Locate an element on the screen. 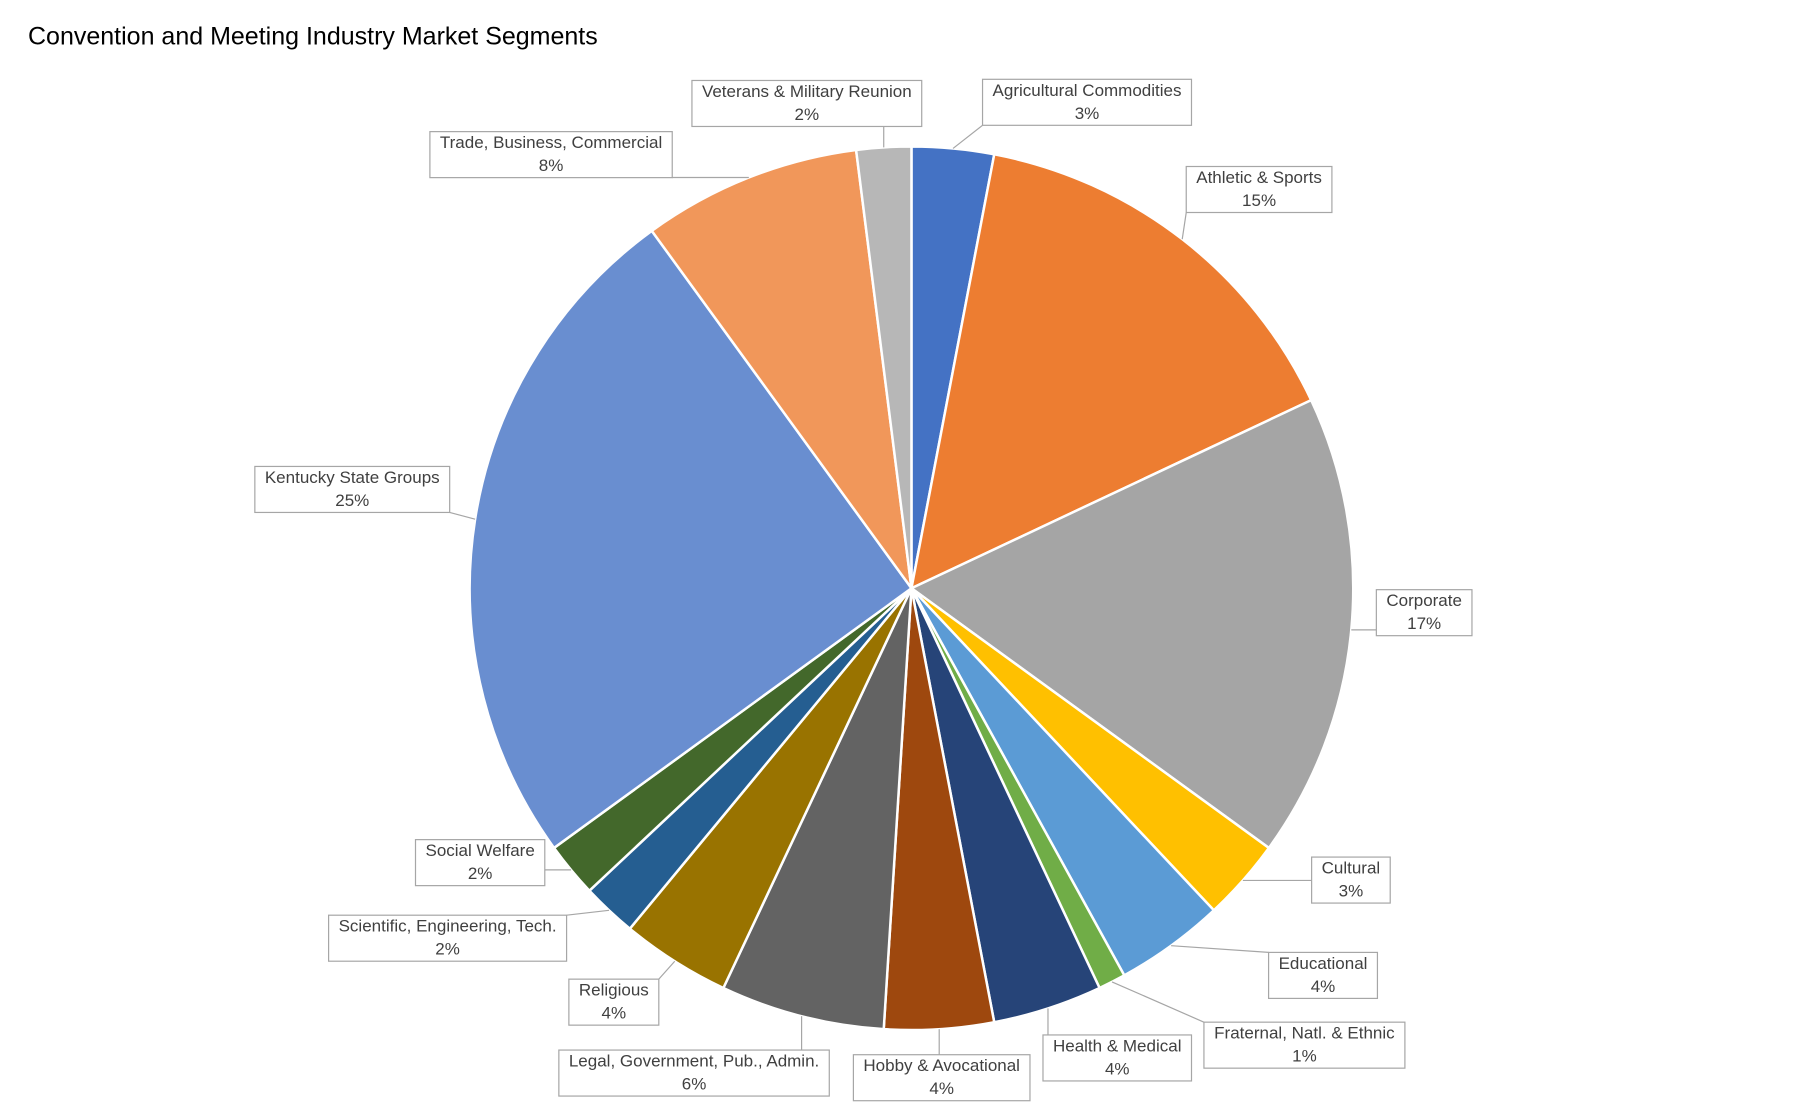 The width and height of the screenshot is (1802, 1111). data-label: Legal, Government, Pub., Admin. 6% is located at coordinates (694, 1056).